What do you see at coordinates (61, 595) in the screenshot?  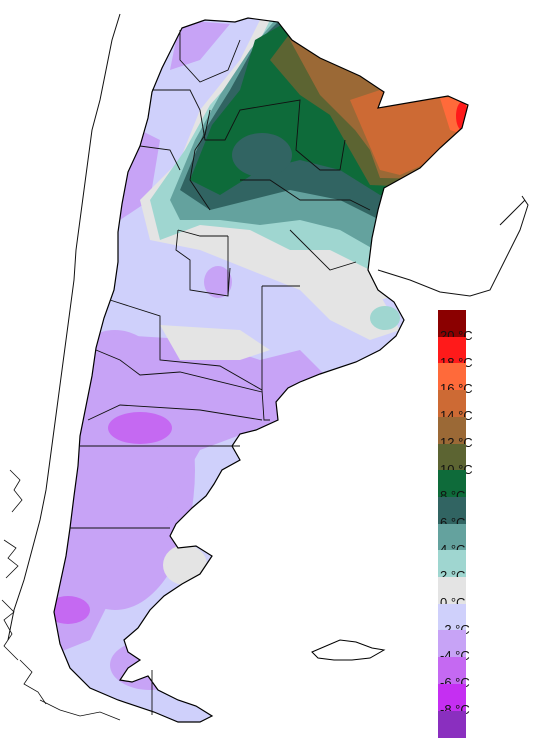 I see `chile-islands` at bounding box center [61, 595].